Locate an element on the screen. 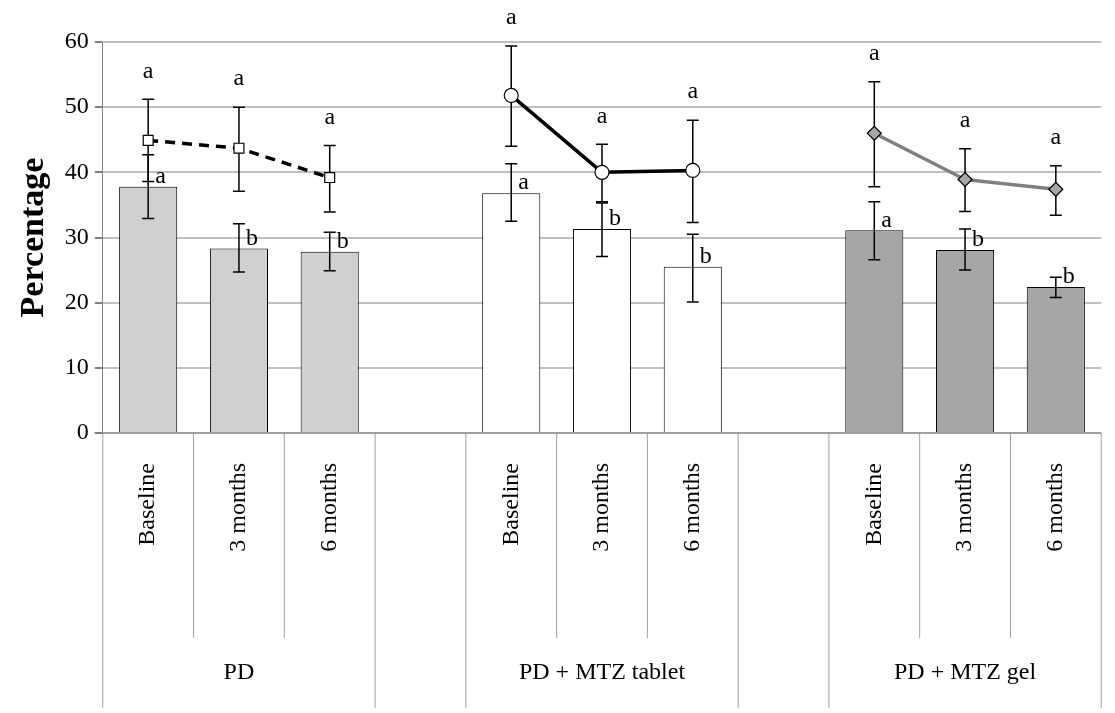  y-tick-label: 10 is located at coordinates (76, 366).